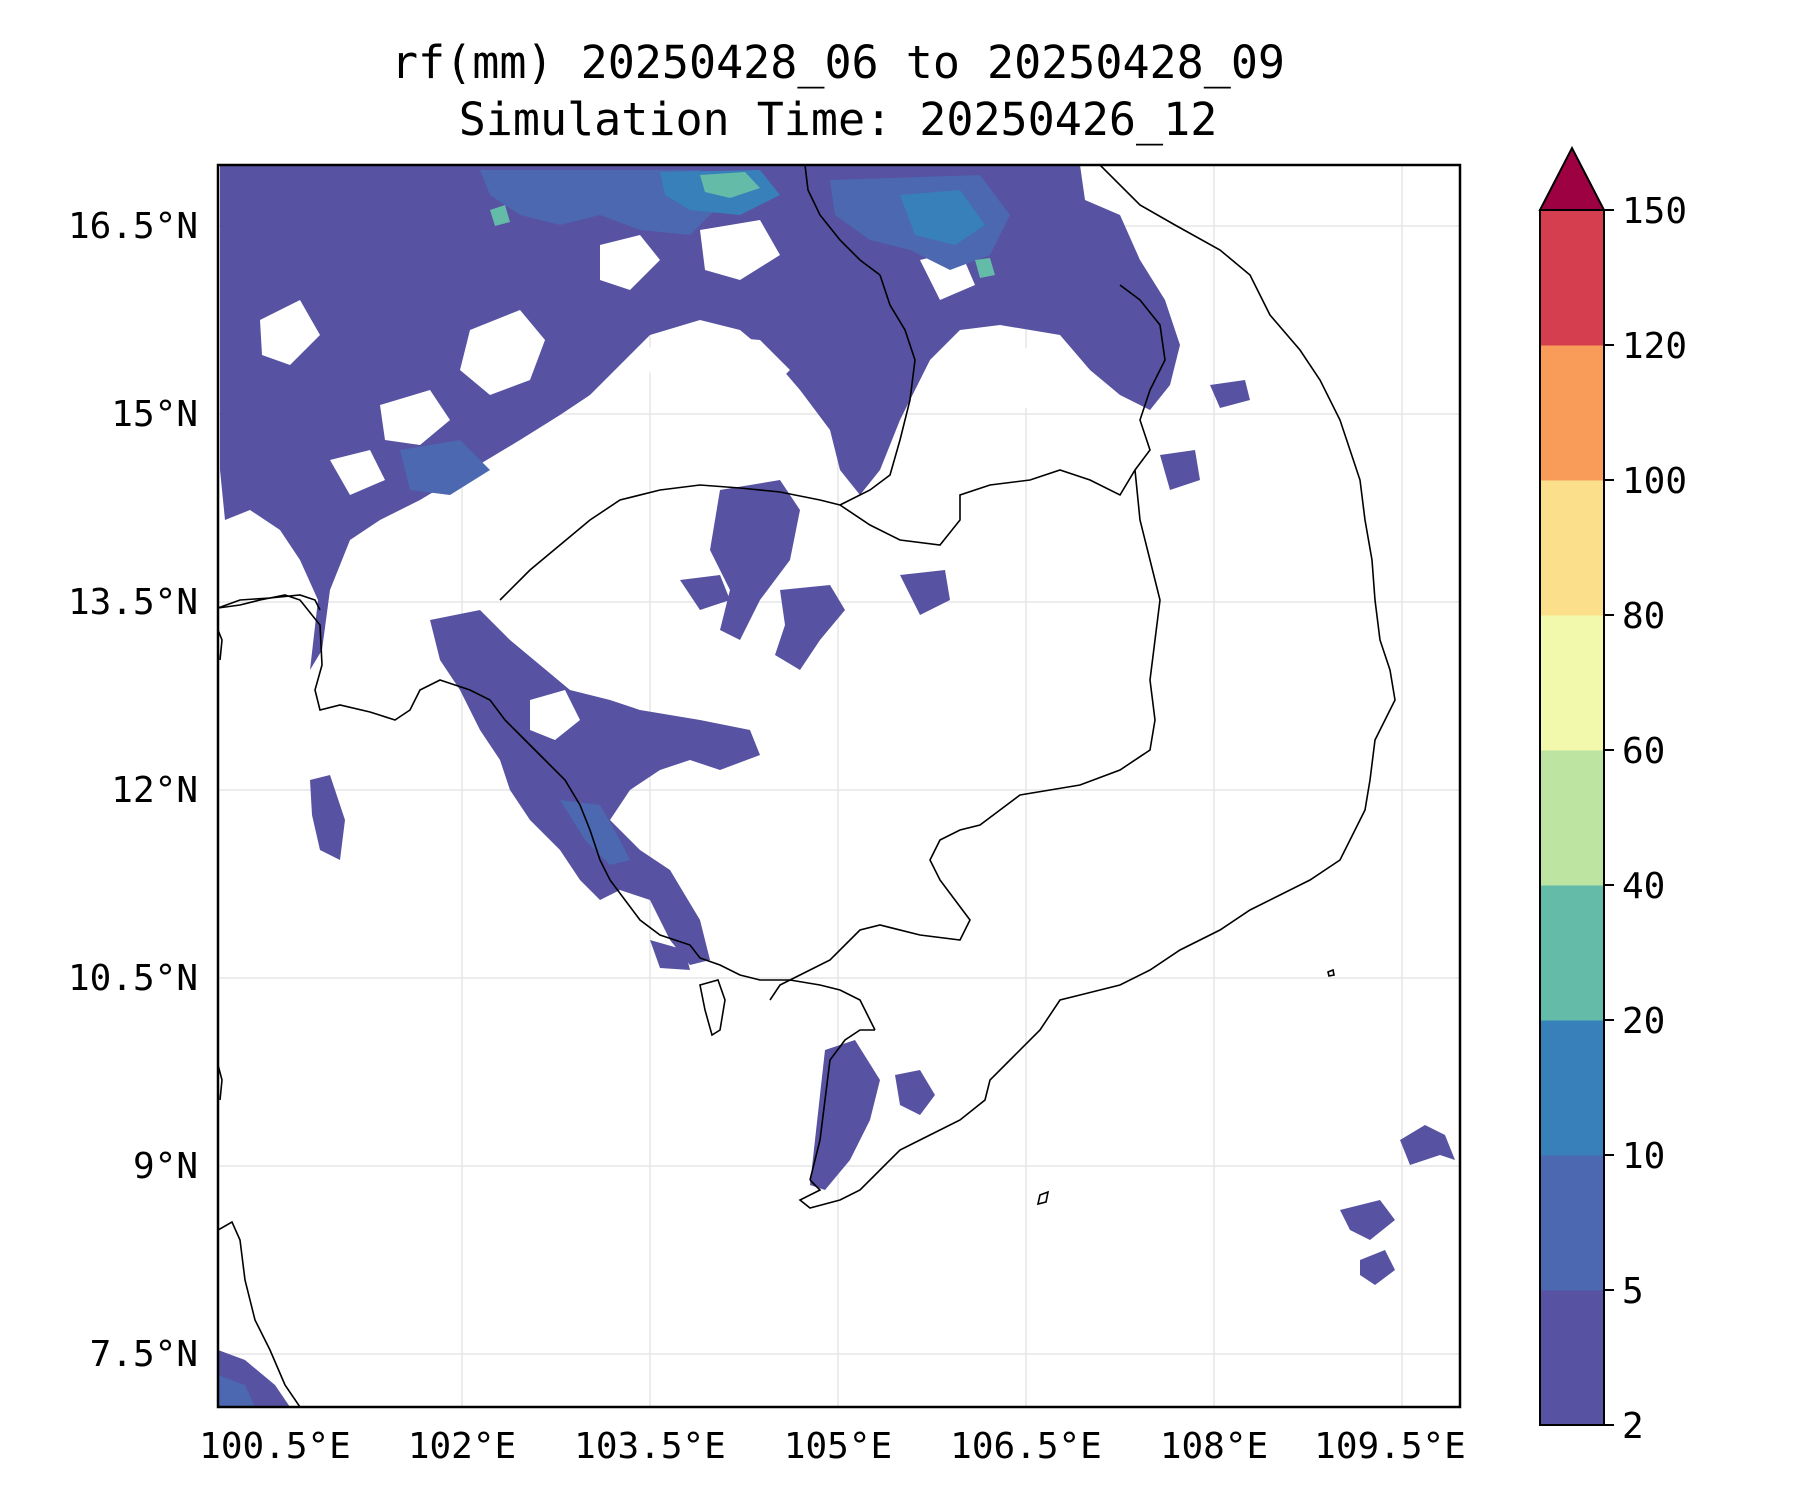 This screenshot has height=1500, width=1800. I want to click on coastline-west-left, so click(220, 645).